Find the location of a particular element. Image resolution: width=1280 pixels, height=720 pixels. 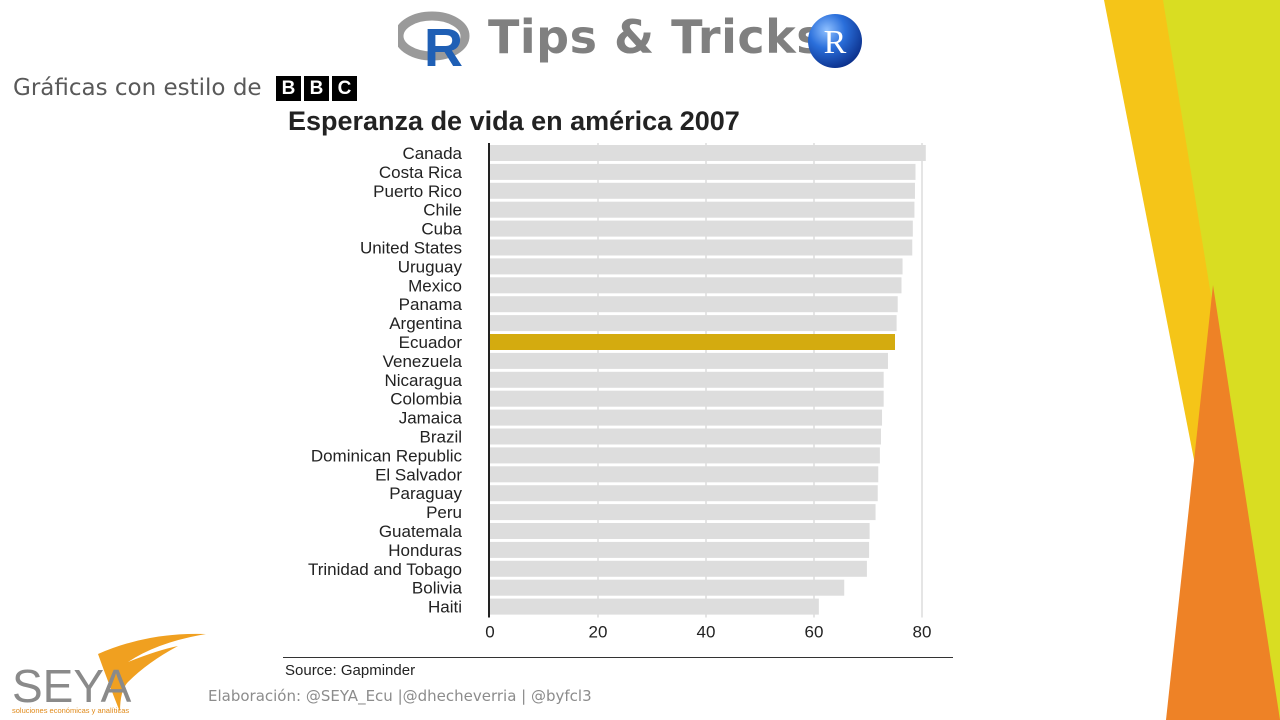

category-label: Peru is located at coordinates (444, 512).